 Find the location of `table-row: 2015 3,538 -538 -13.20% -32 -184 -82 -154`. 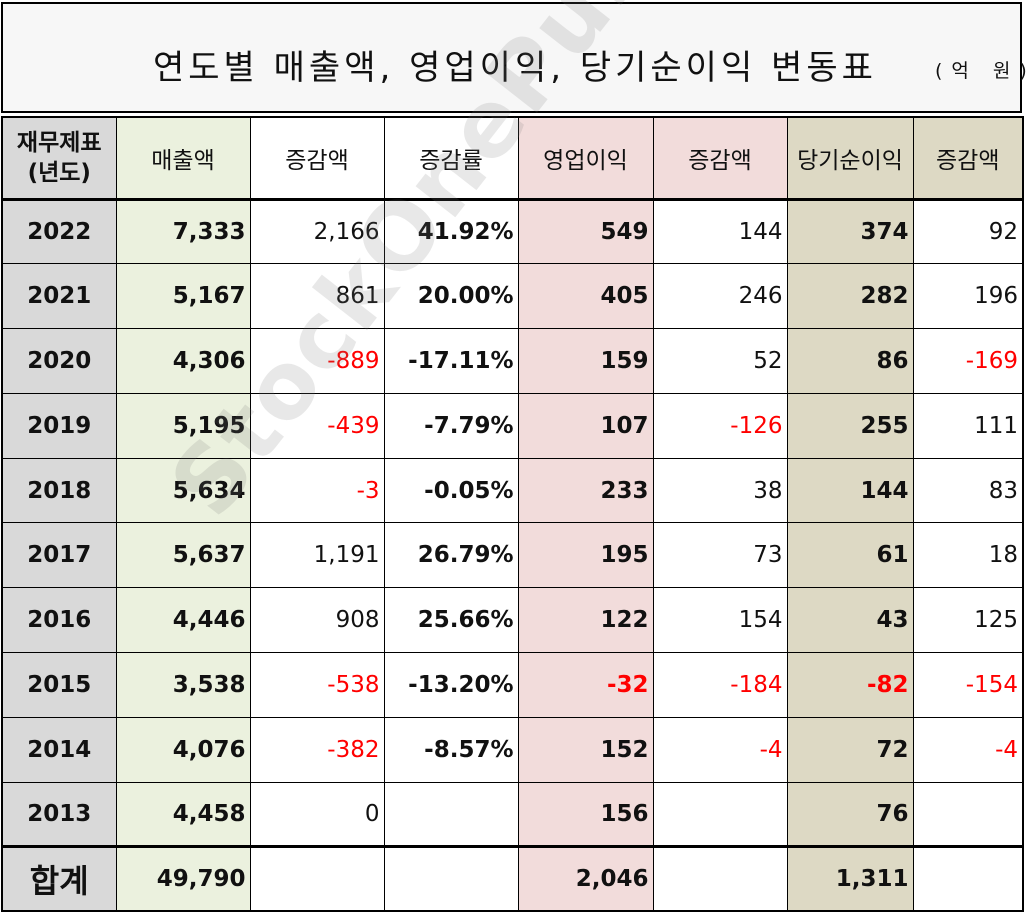

table-row: 2015 3,538 -538 -13.20% -32 -184 -82 -154 is located at coordinates (512, 685).